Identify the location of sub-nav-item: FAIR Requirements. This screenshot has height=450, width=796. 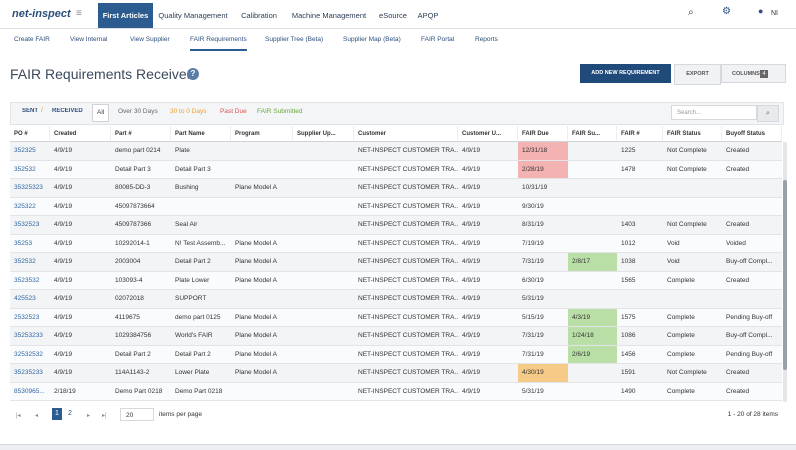
(218, 40).